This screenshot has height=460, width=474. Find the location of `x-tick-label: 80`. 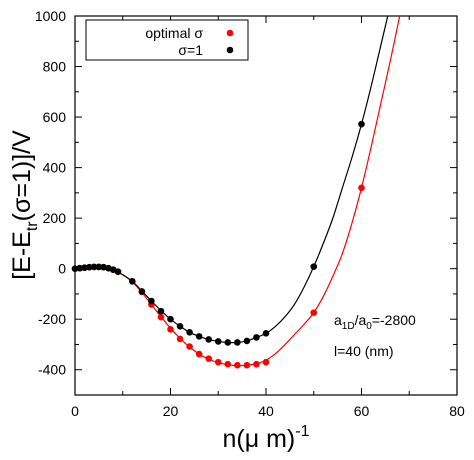

x-tick-label: 80 is located at coordinates (457, 411).